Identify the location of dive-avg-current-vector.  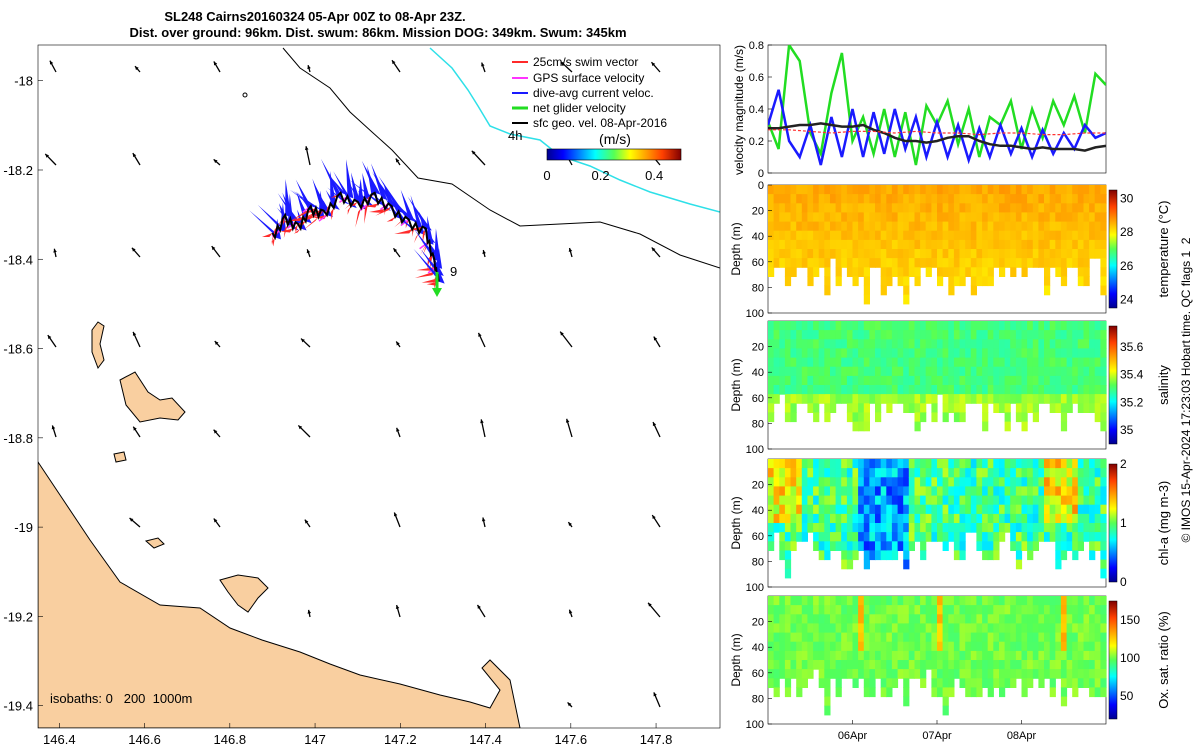
(397, 203).